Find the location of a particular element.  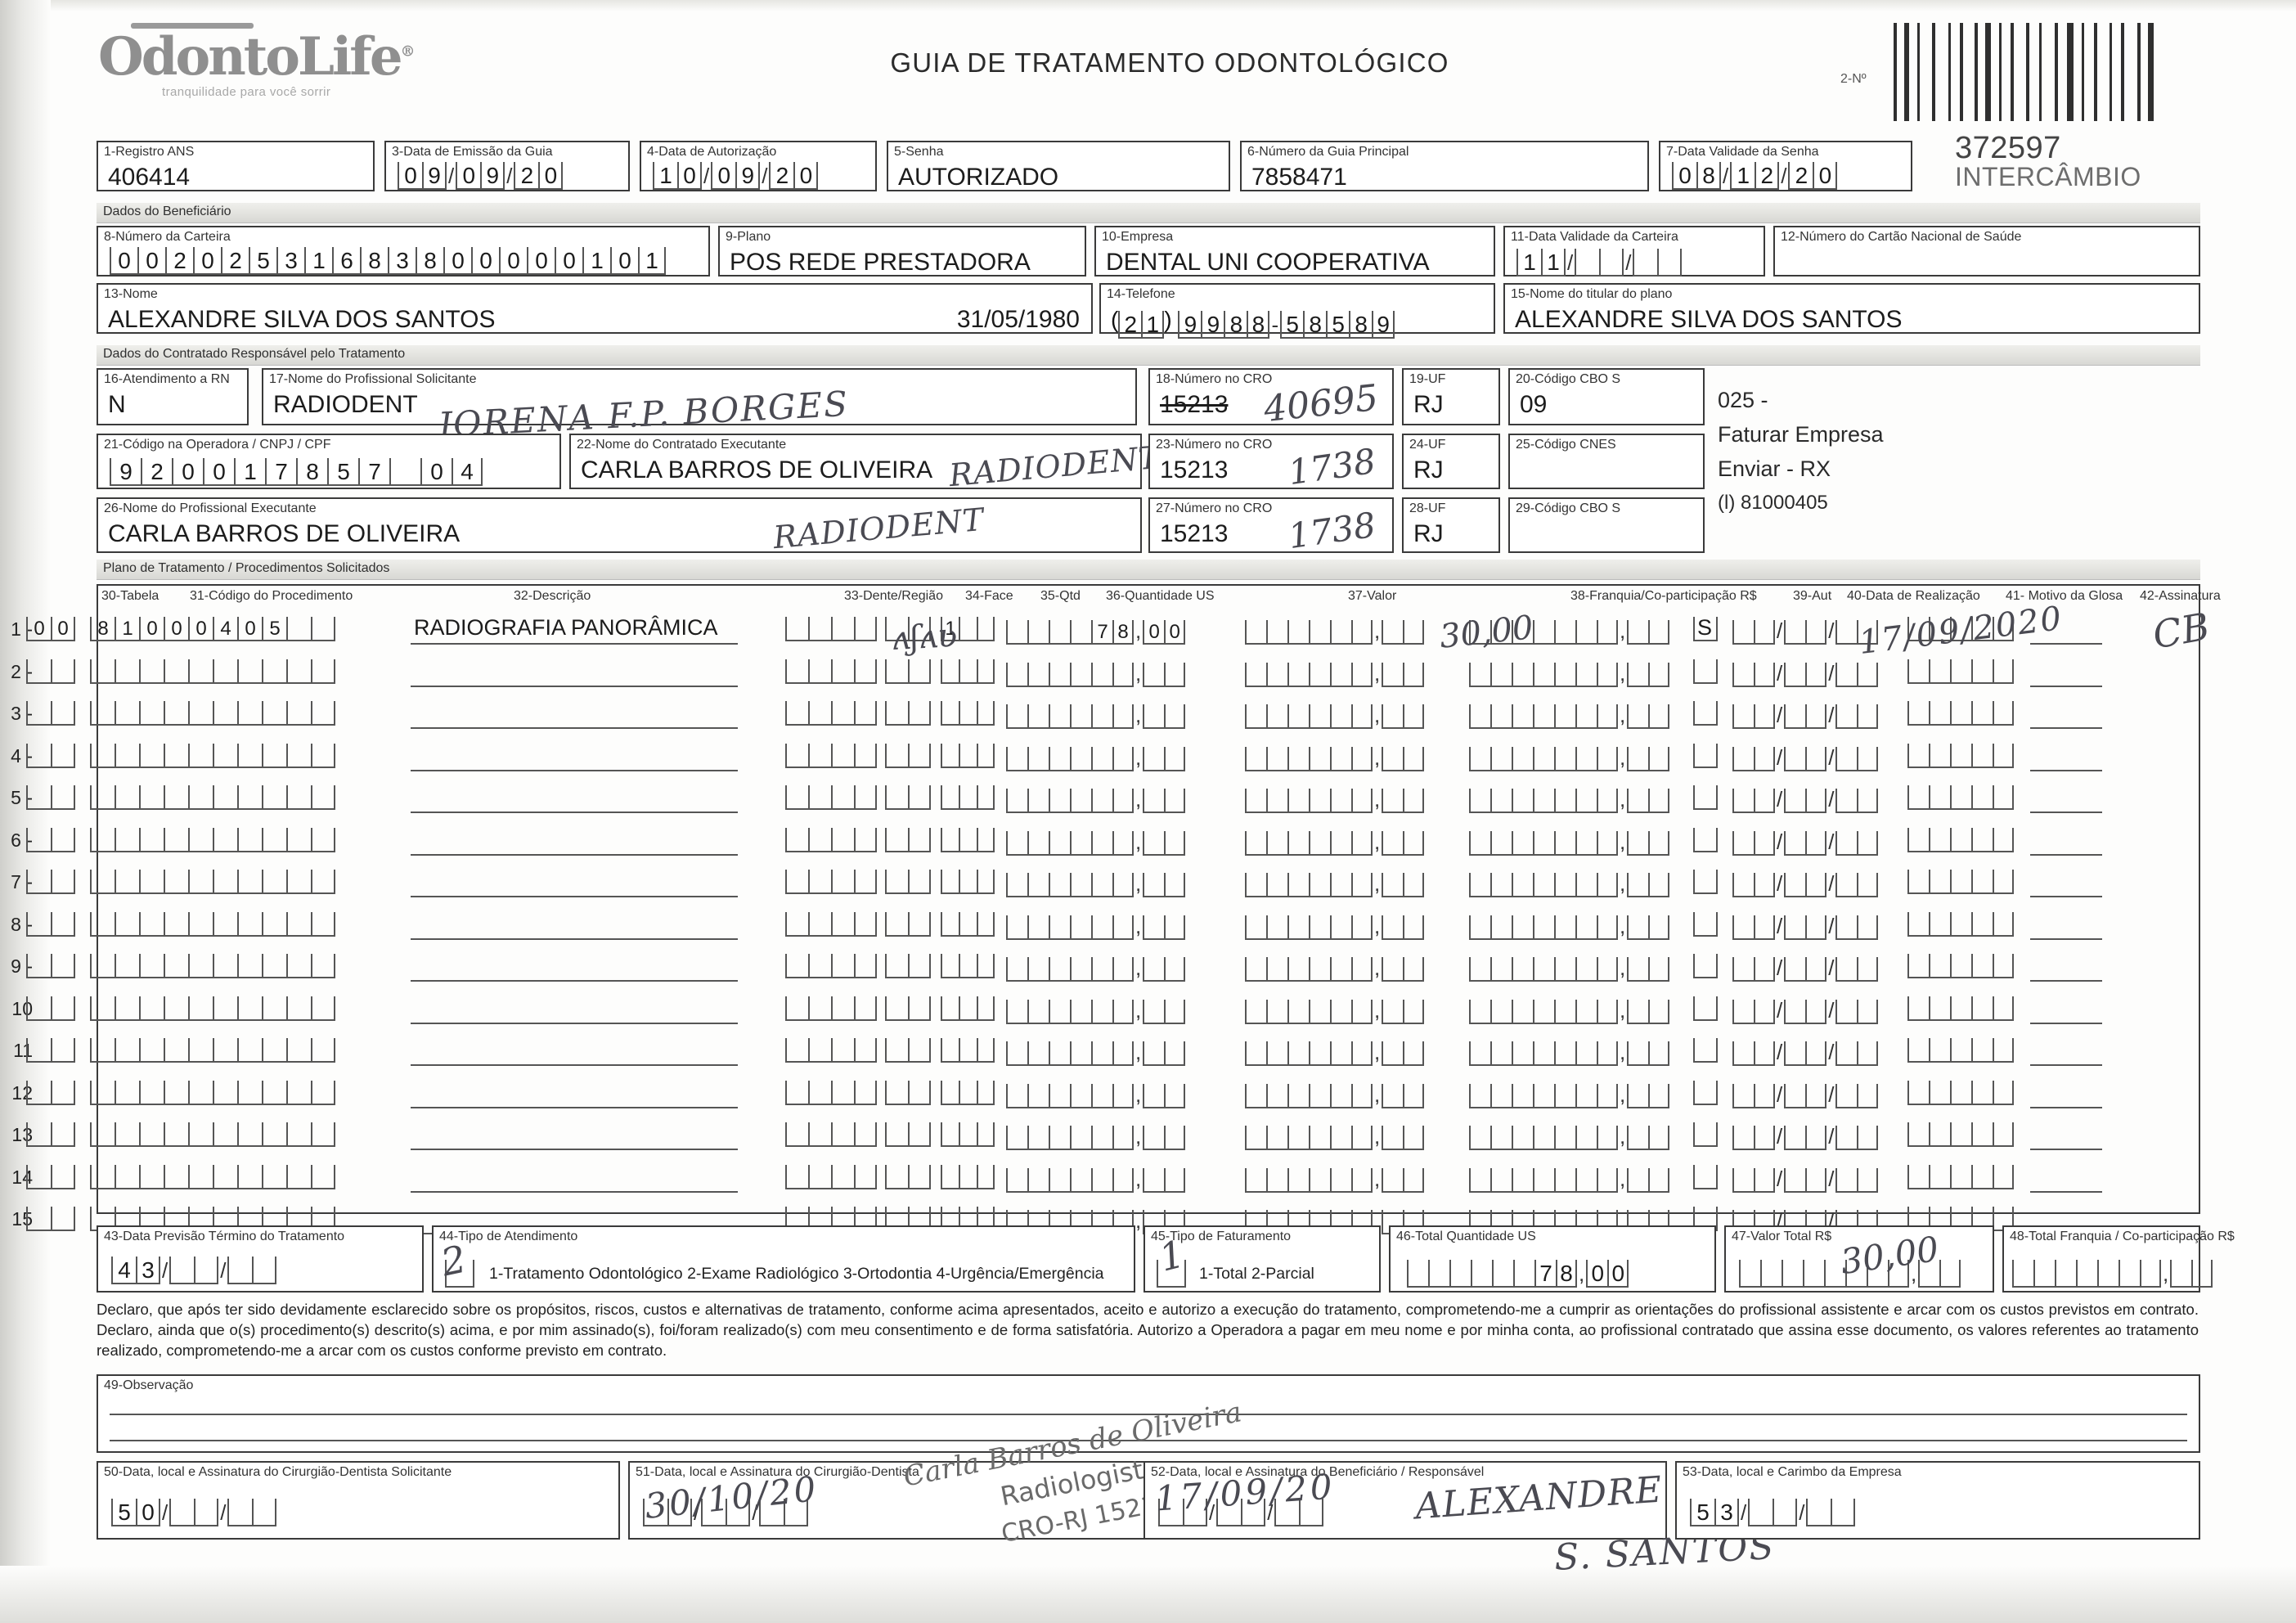

field-total-franquia: 48-Total Franquia / Co-participação R$ , is located at coordinates (2119, 1259).